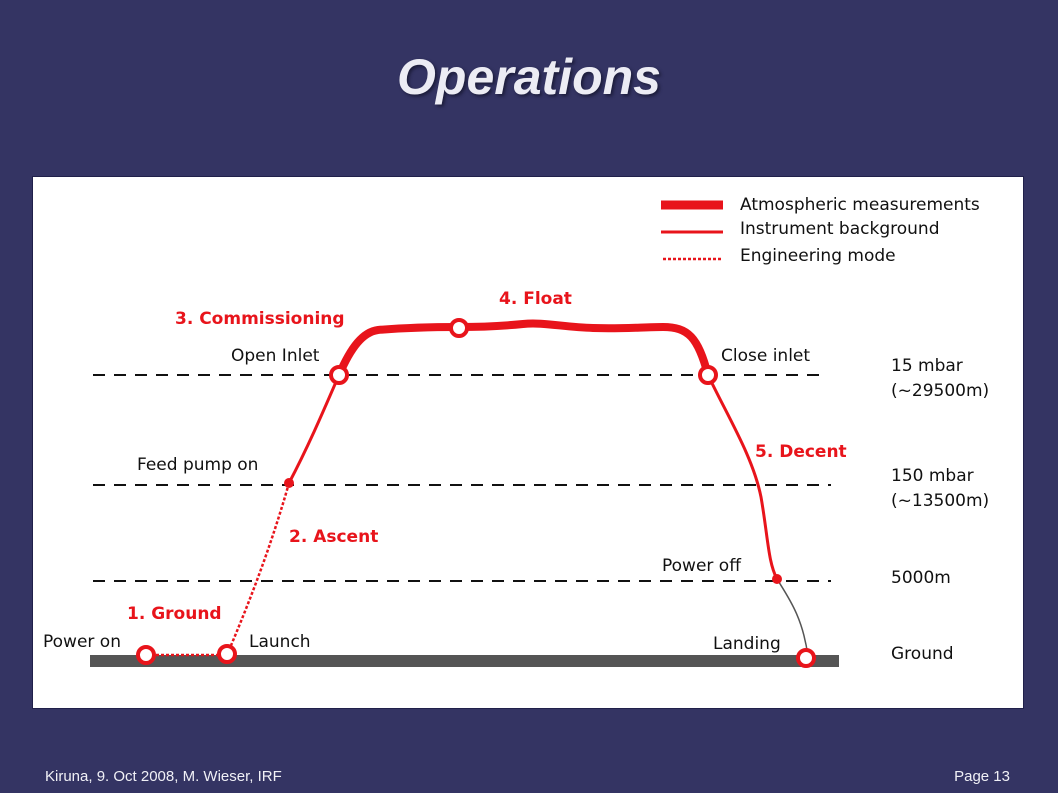  What do you see at coordinates (163, 776) in the screenshot?
I see `footer-left: Kiruna, 9. Oct 2008, M. Wieser, IRF` at bounding box center [163, 776].